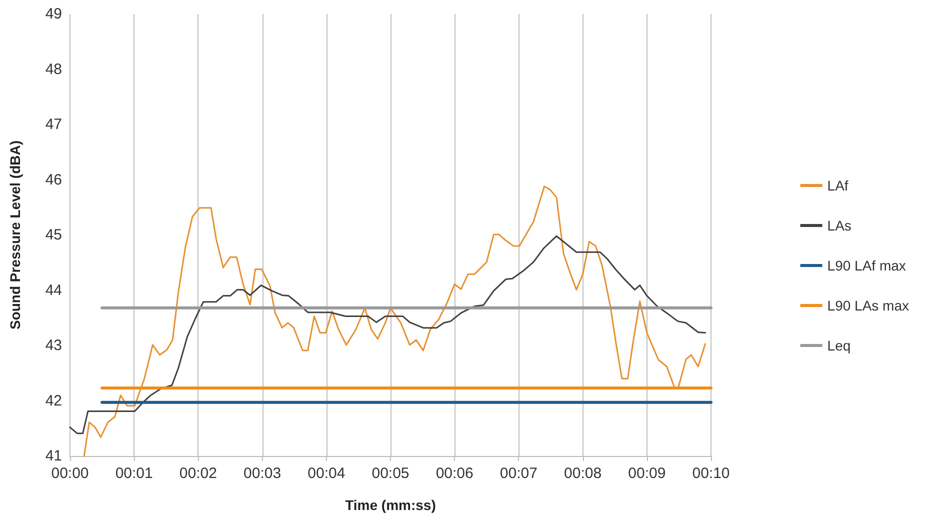 The height and width of the screenshot is (531, 934). What do you see at coordinates (53, 401) in the screenshot?
I see `y-tick-label: 42` at bounding box center [53, 401].